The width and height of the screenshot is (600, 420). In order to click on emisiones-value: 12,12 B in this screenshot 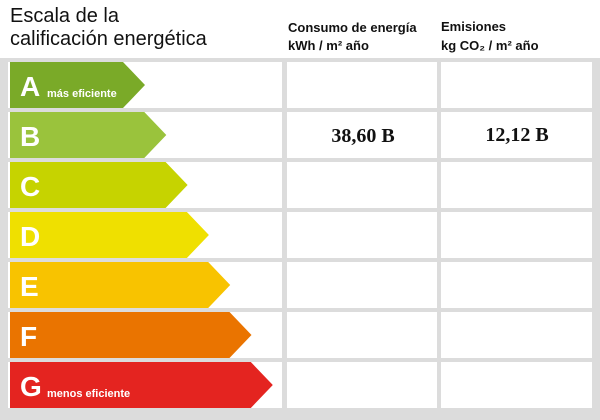, I will do `click(516, 135)`.